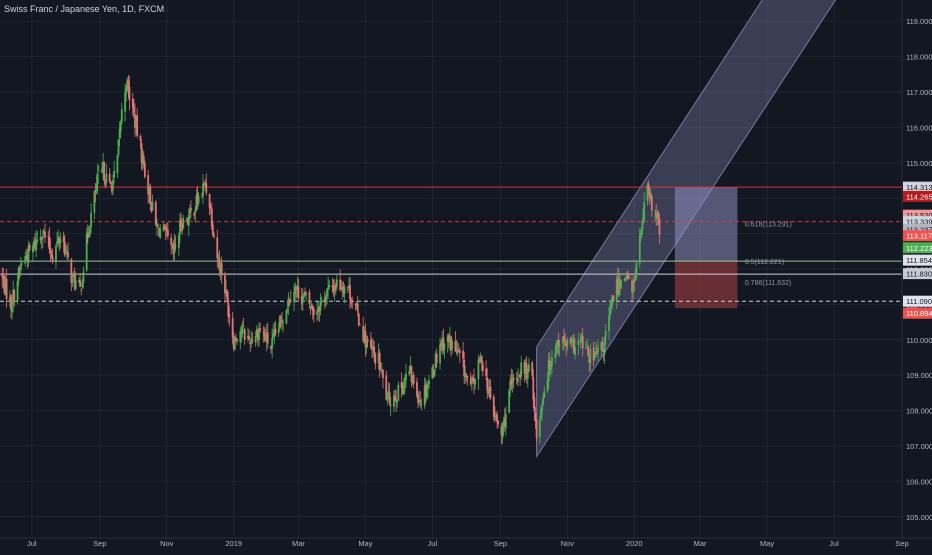 The image size is (932, 555). I want to click on time-tick-label: May, so click(365, 543).